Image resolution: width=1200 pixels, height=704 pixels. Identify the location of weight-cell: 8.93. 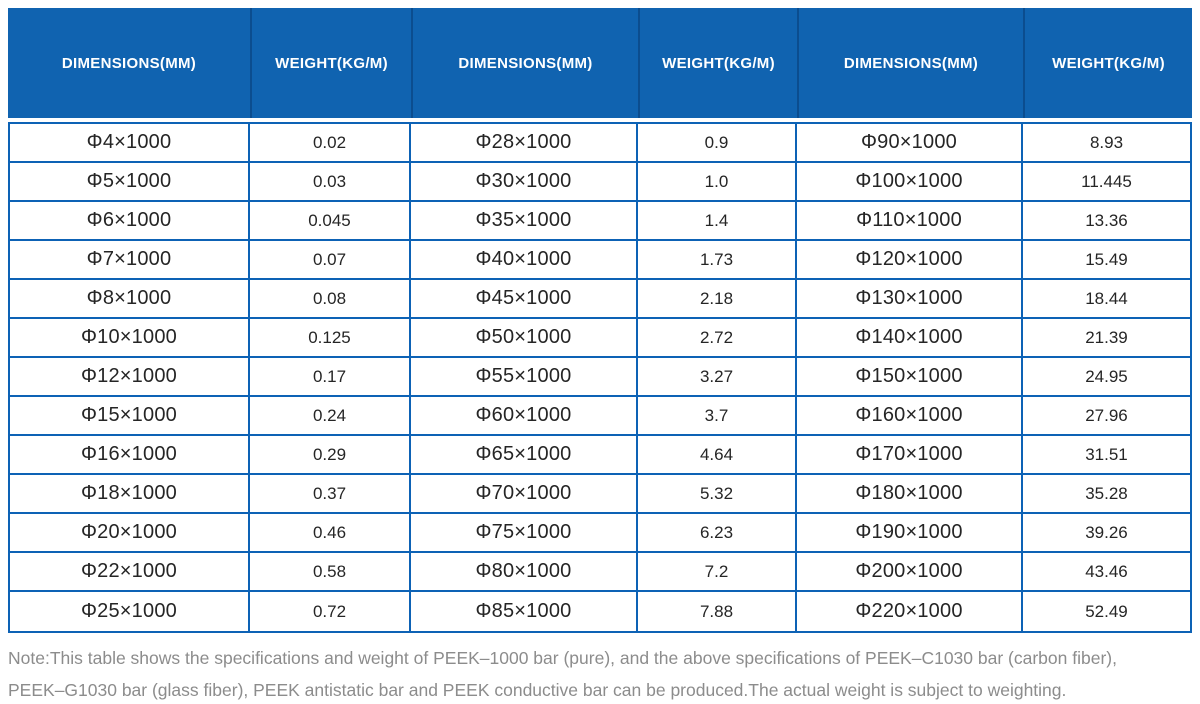
(1106, 143).